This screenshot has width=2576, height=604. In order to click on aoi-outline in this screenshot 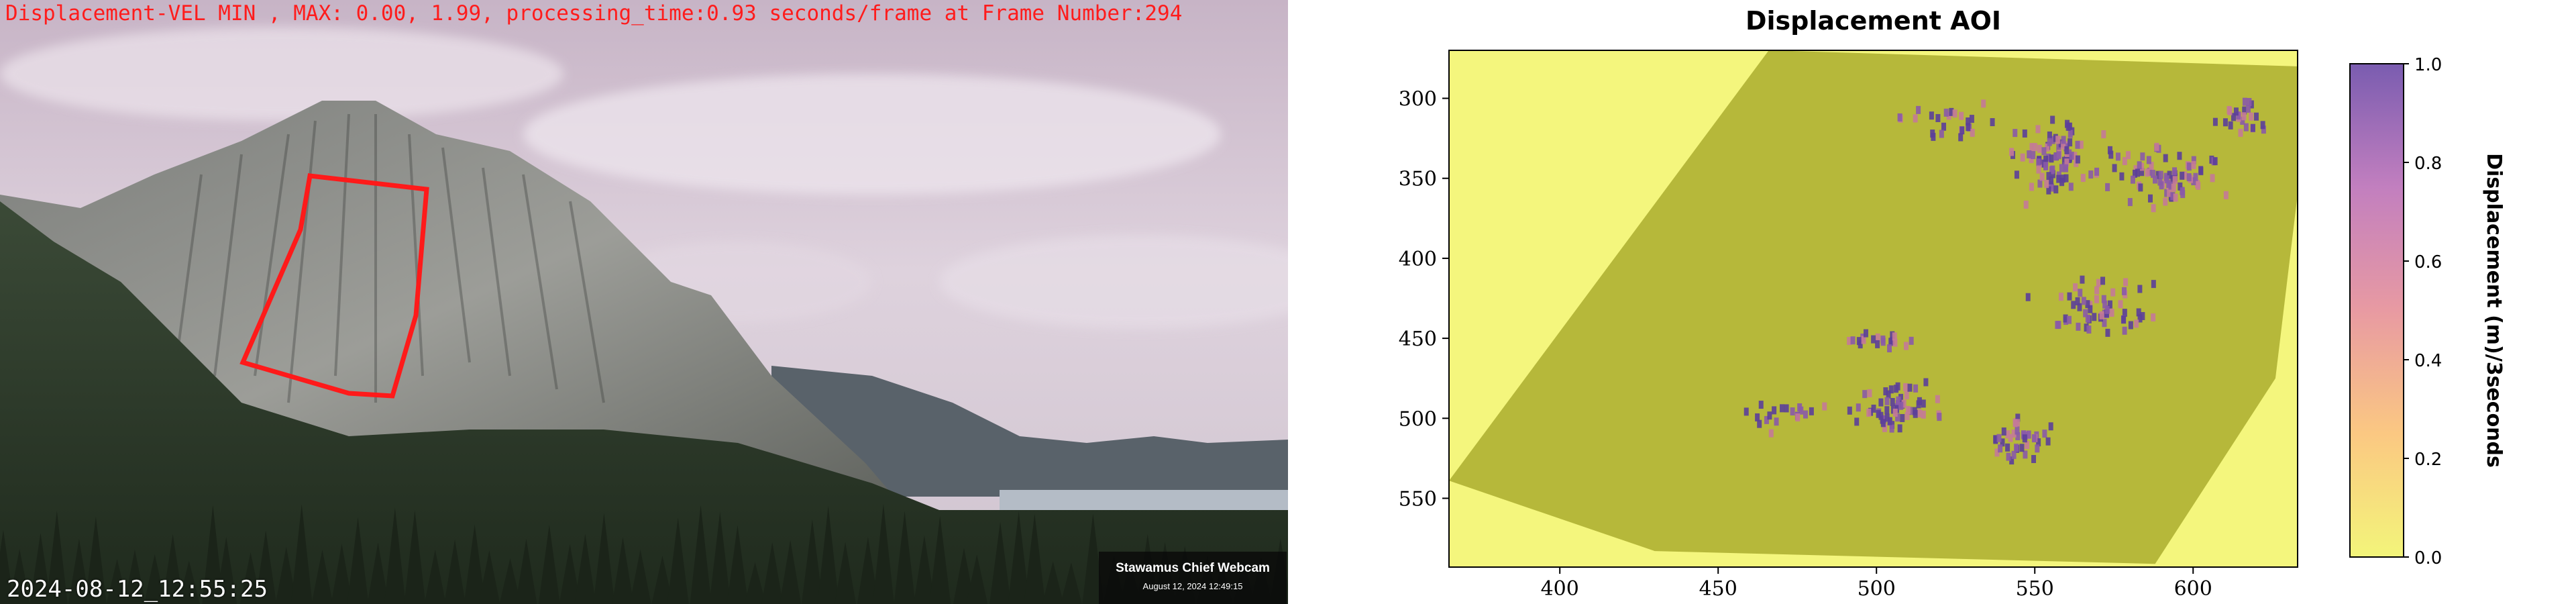, I will do `click(334, 286)`.